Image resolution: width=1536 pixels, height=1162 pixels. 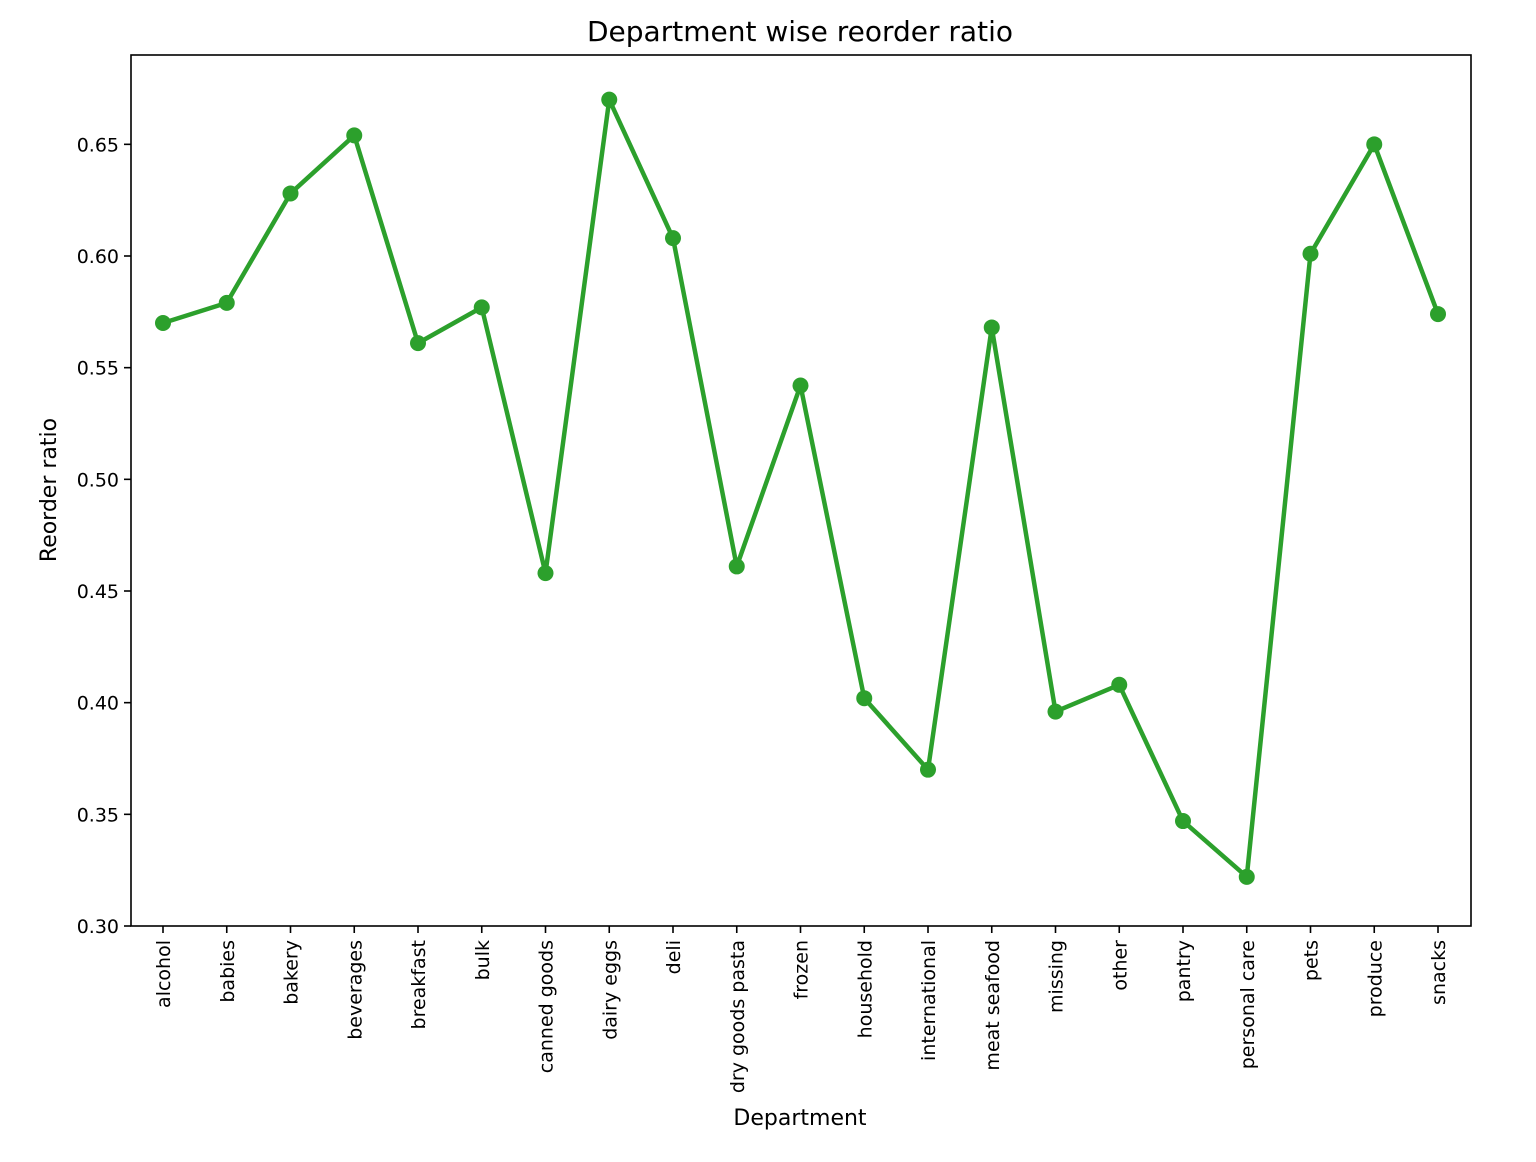 I want to click on x-tick-label: international, so click(x=929, y=1000).